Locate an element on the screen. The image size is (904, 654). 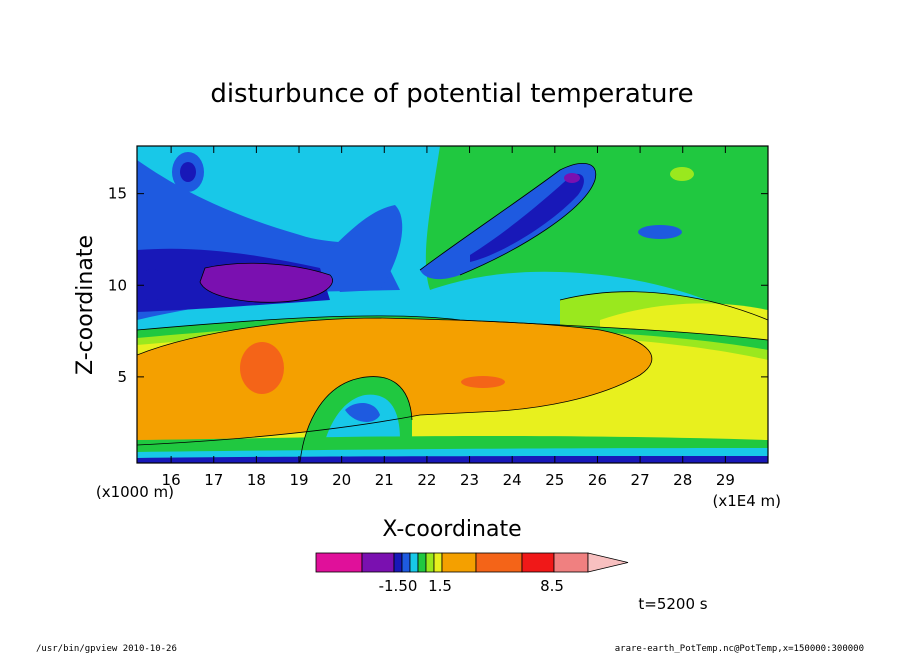
y-tick-label: 15 is located at coordinates (117, 194).